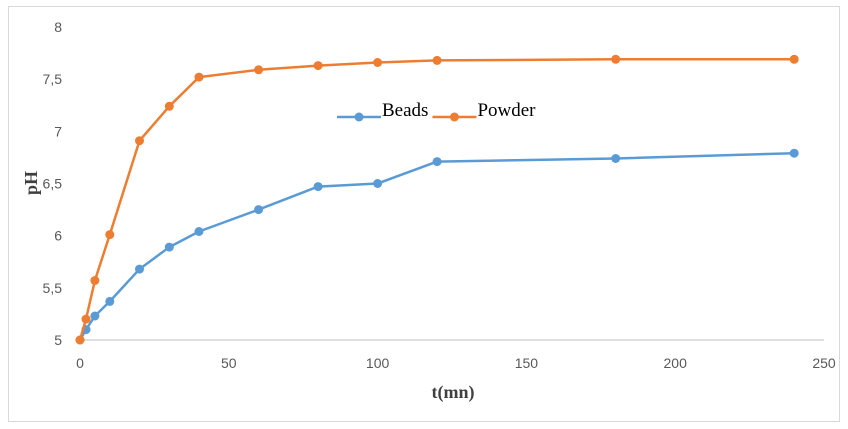 The width and height of the screenshot is (848, 429). I want to click on legend-item: Powder, so click(484, 111).